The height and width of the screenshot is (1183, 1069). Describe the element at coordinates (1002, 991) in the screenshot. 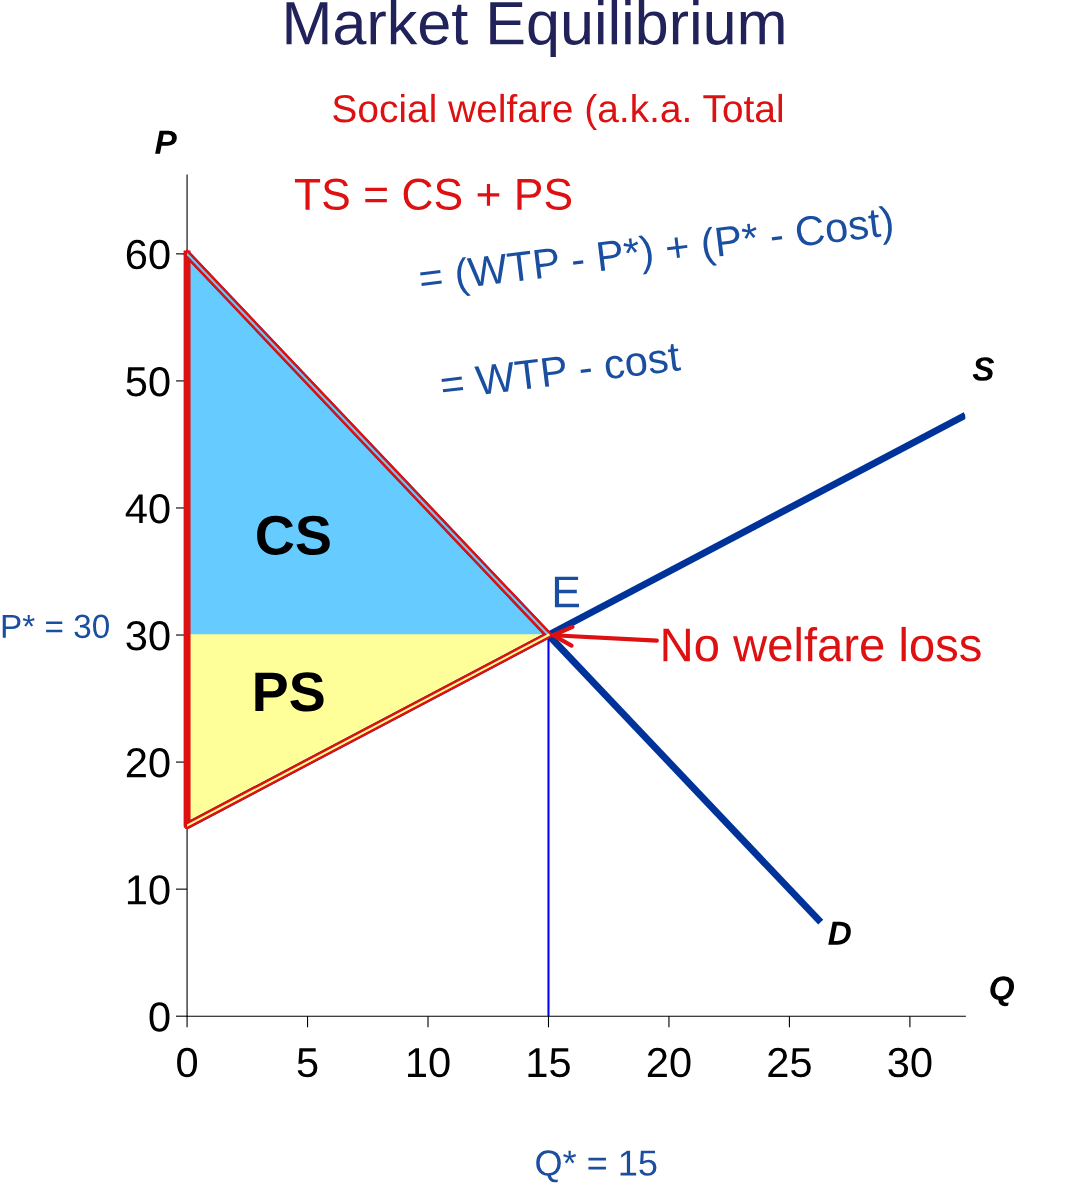

I see `x-axis-title: Q` at that location.